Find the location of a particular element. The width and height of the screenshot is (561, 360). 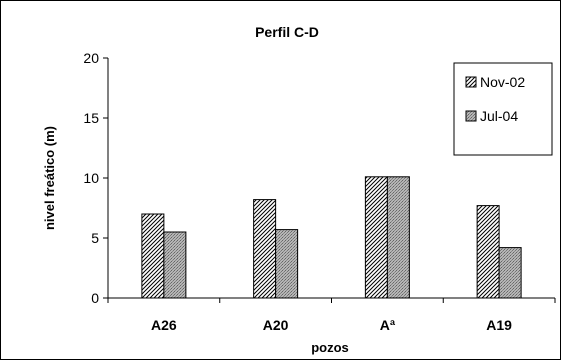

x-tick-label: A19 is located at coordinates (499, 325).